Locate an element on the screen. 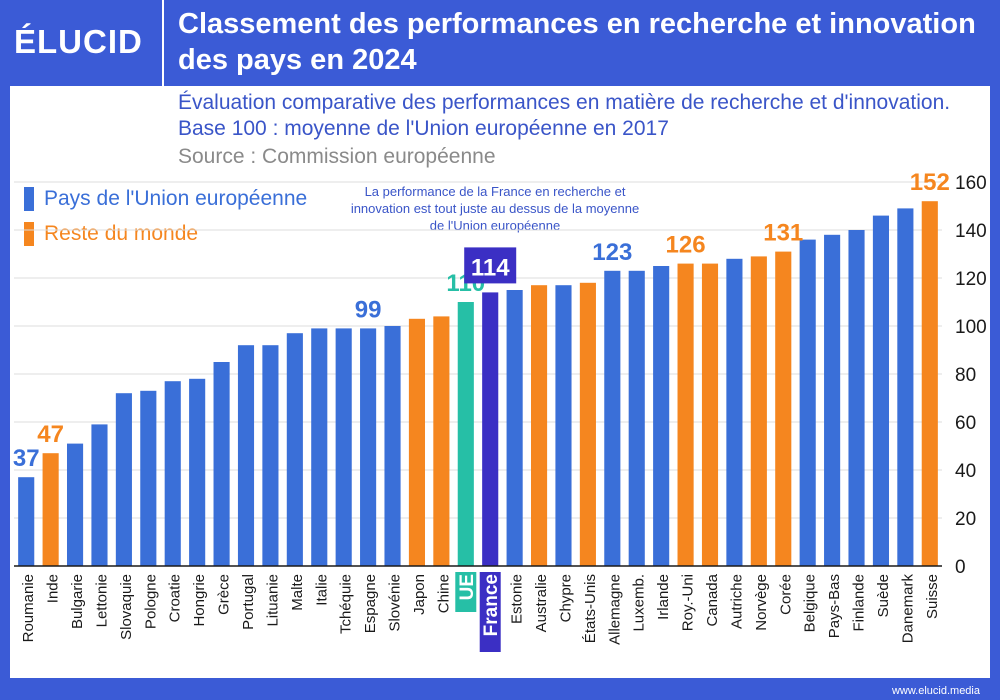 This screenshot has width=1000, height=700. category-label: Autriche is located at coordinates (736, 601).